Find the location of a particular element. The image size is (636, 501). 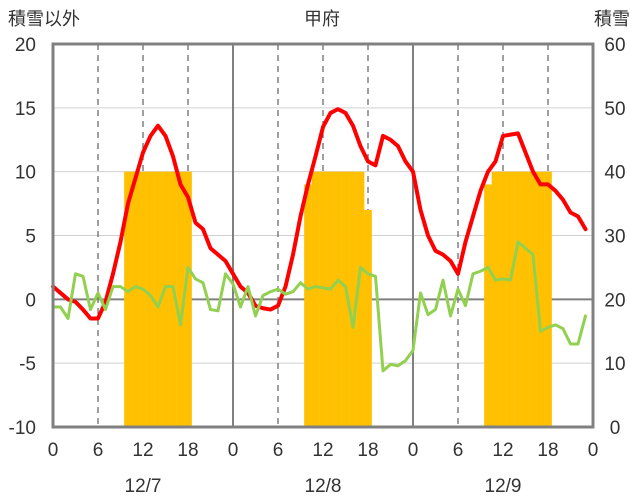

date-label: 12/7 is located at coordinates (143, 486).